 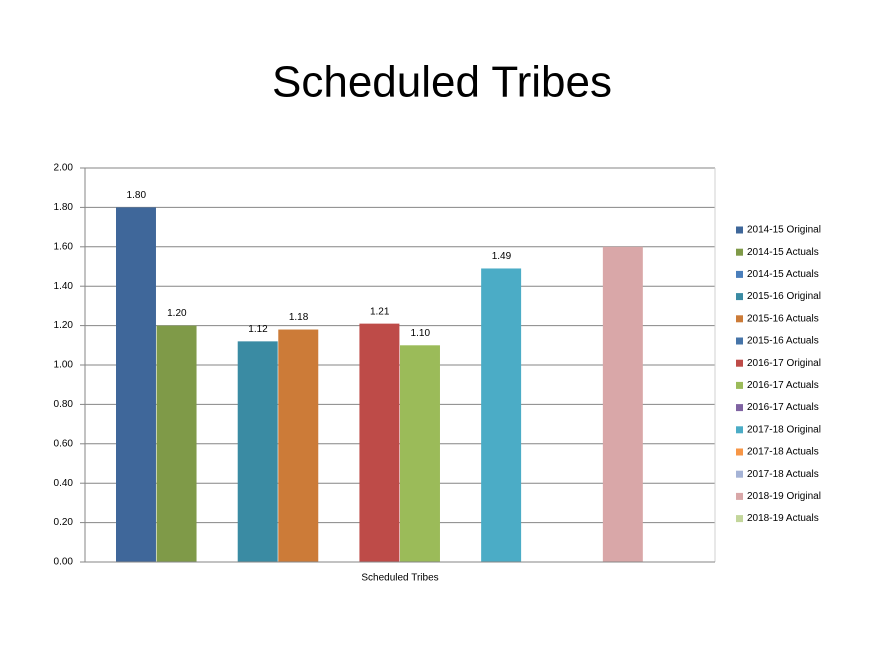 I want to click on legend-label: 2017-18 Original, so click(x=784, y=429).